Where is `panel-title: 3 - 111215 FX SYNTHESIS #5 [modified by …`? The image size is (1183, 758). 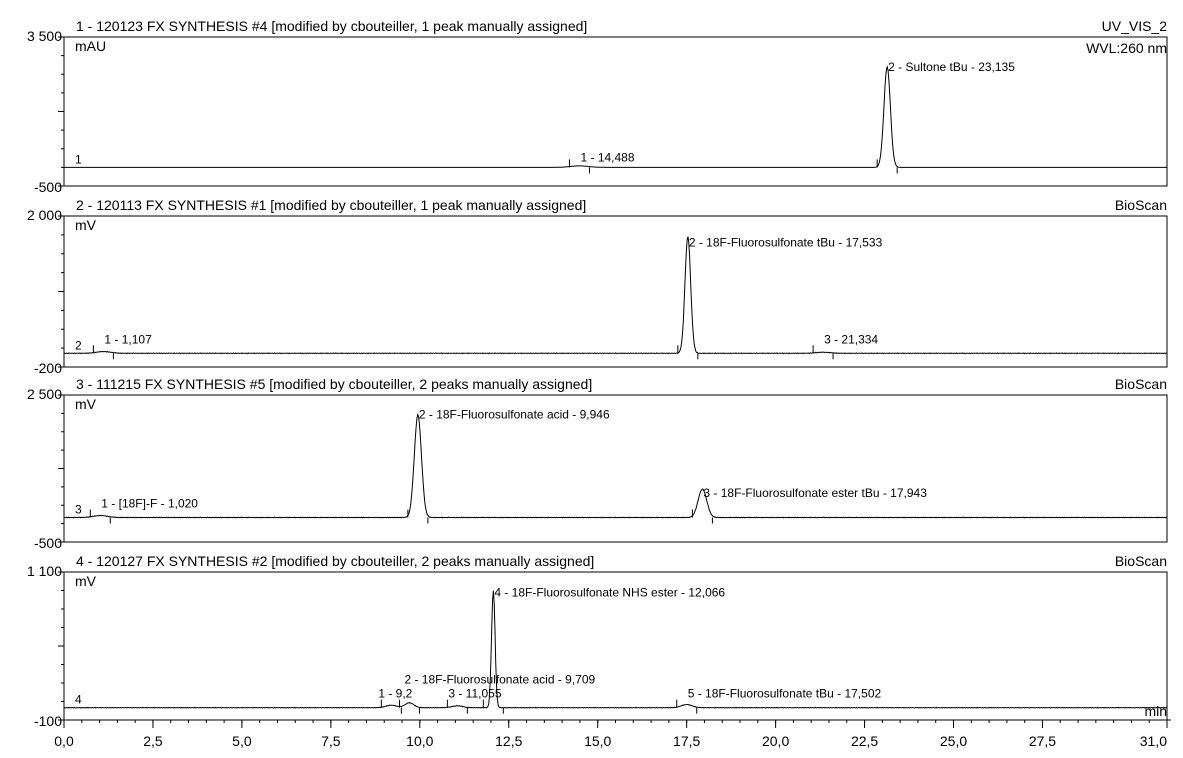 panel-title: 3 - 111215 FX SYNTHESIS #5 [modified by … is located at coordinates (334, 384).